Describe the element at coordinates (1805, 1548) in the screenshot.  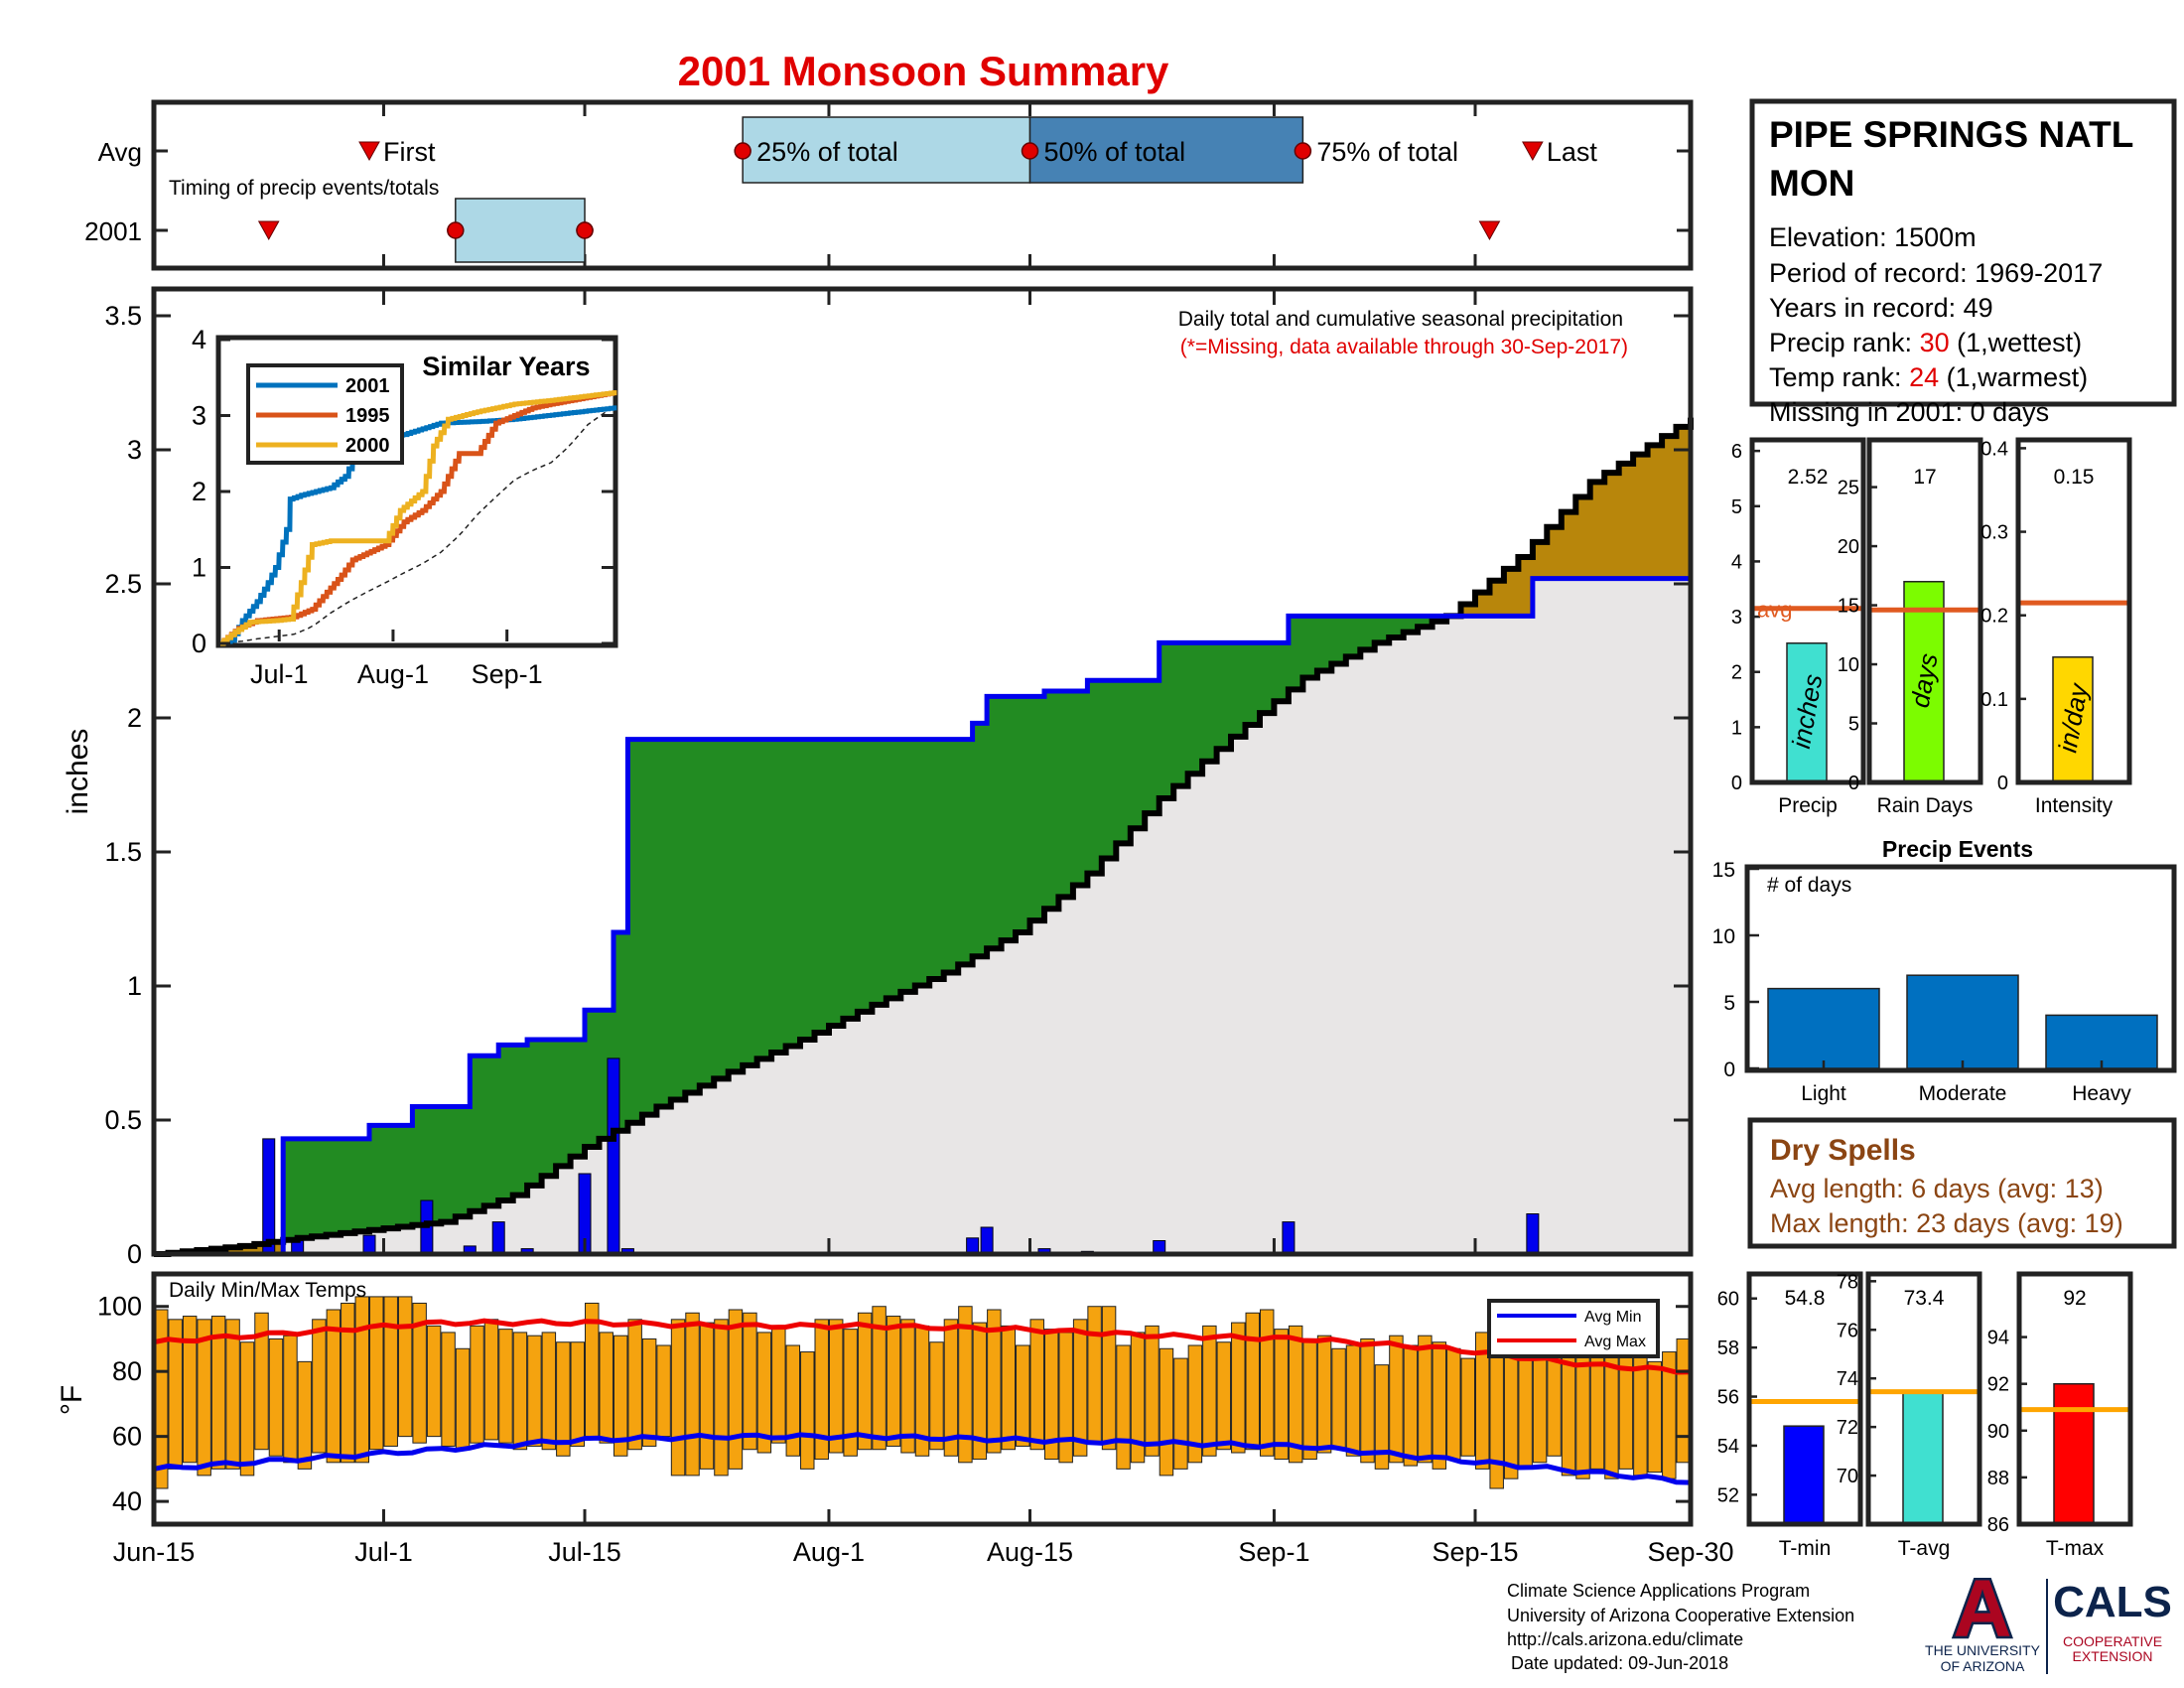
I see `temp-stat-label: T-min` at that location.